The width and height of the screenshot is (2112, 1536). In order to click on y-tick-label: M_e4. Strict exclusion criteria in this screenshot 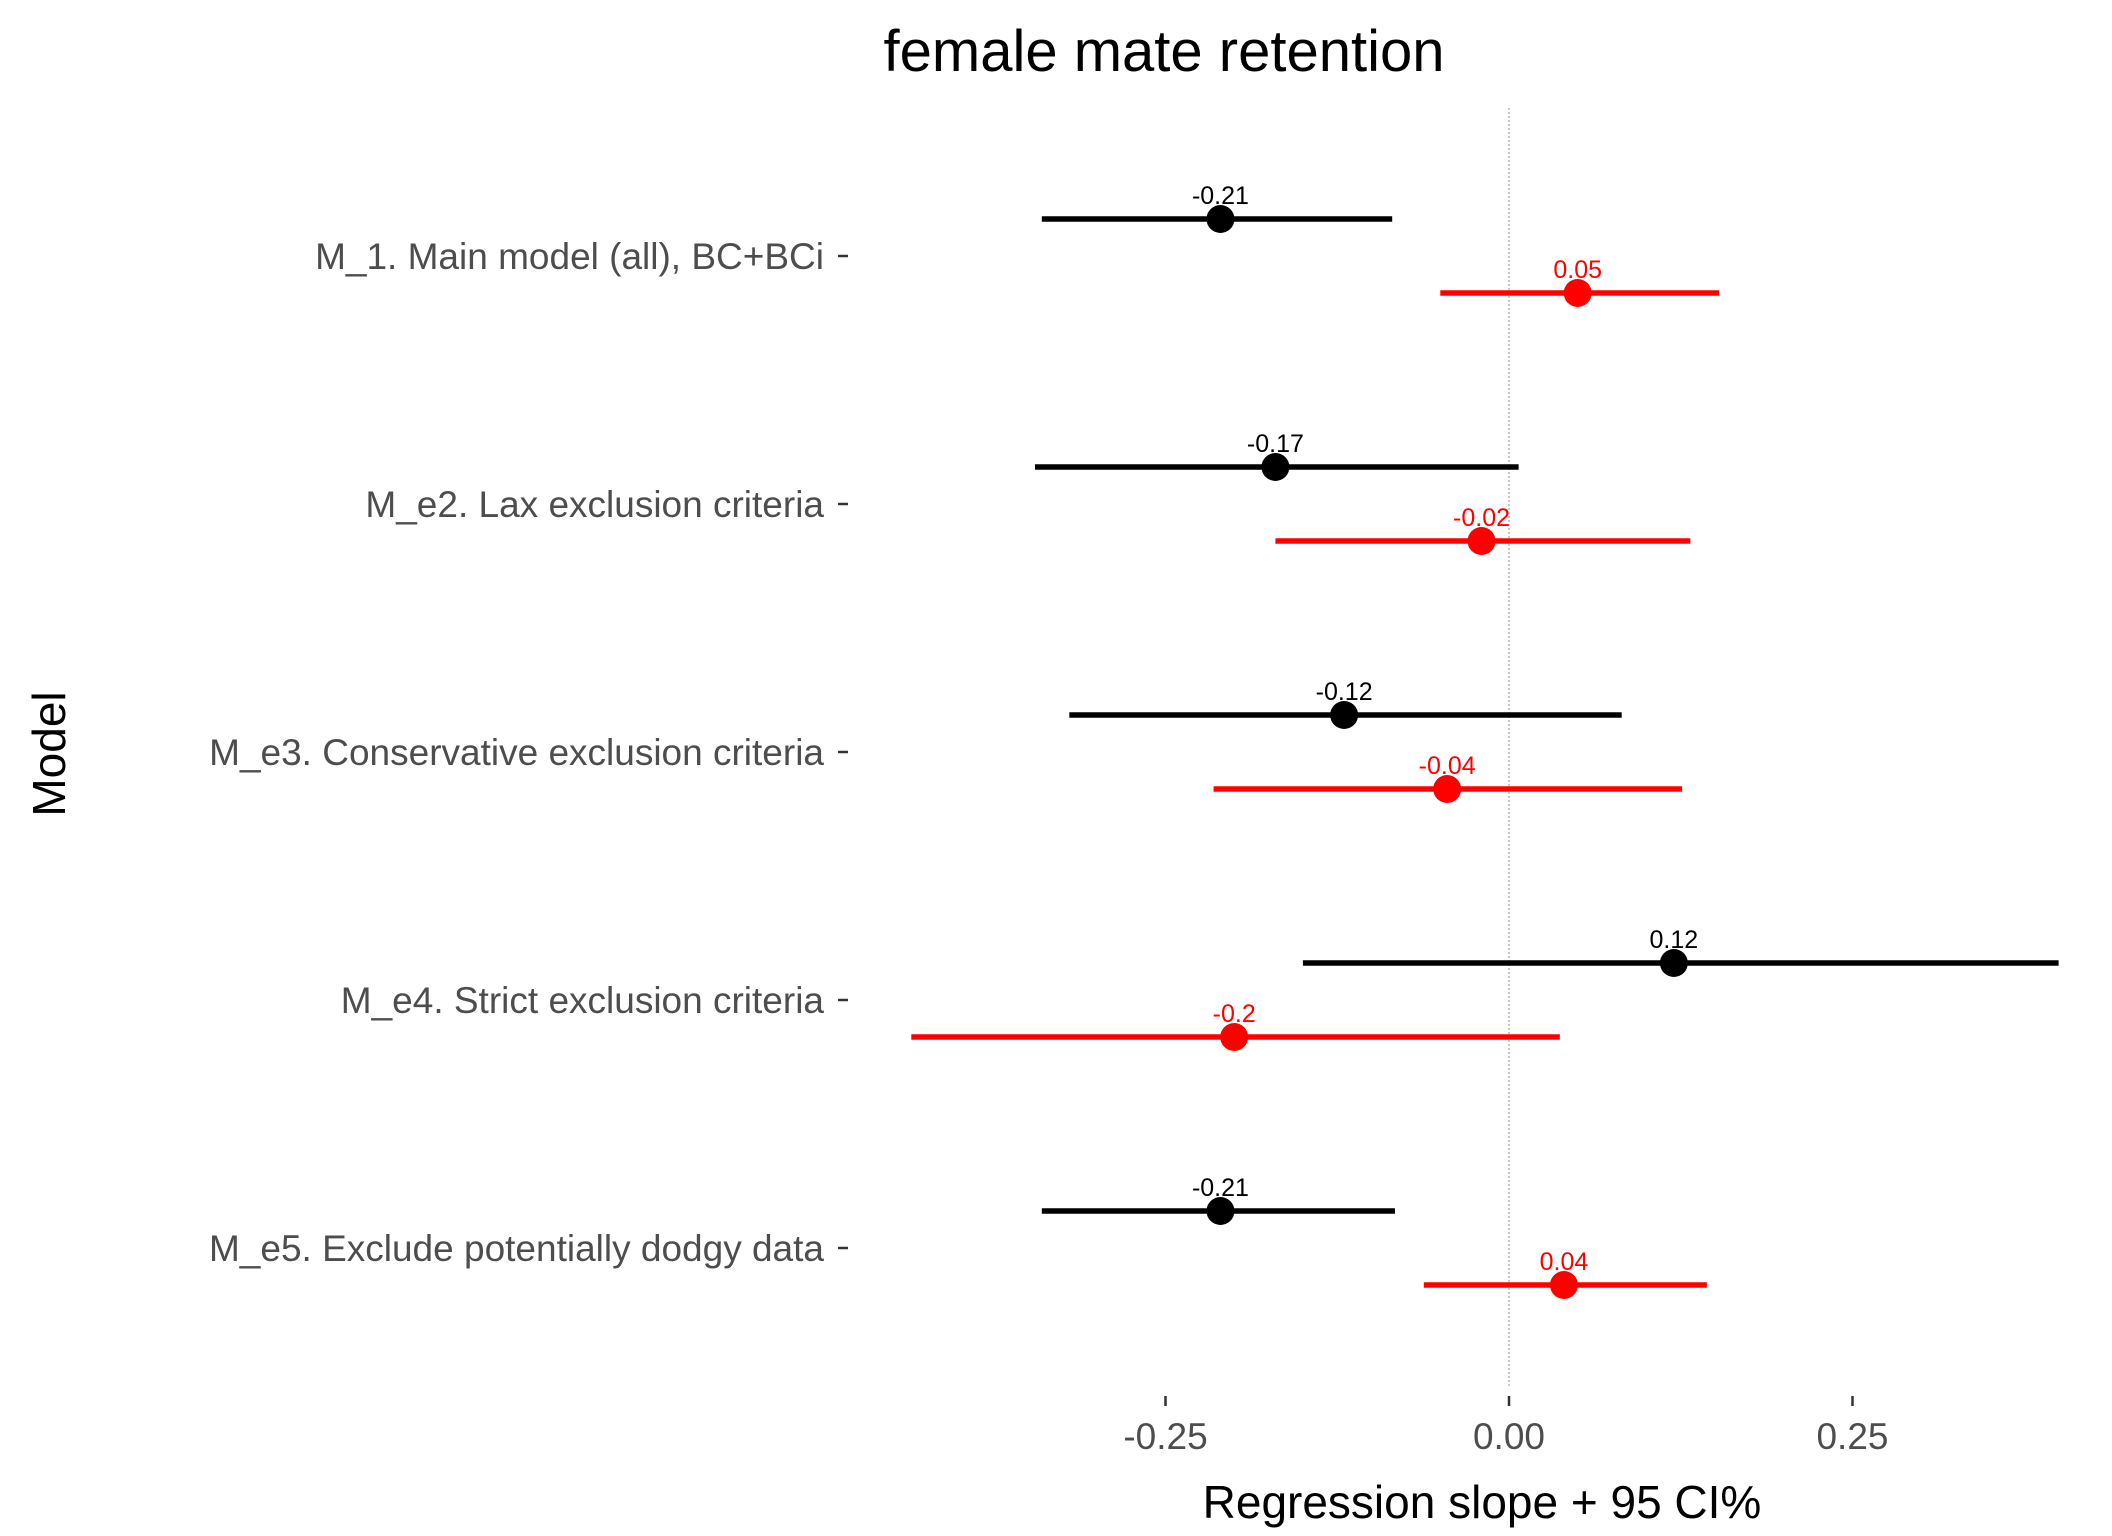, I will do `click(583, 1000)`.